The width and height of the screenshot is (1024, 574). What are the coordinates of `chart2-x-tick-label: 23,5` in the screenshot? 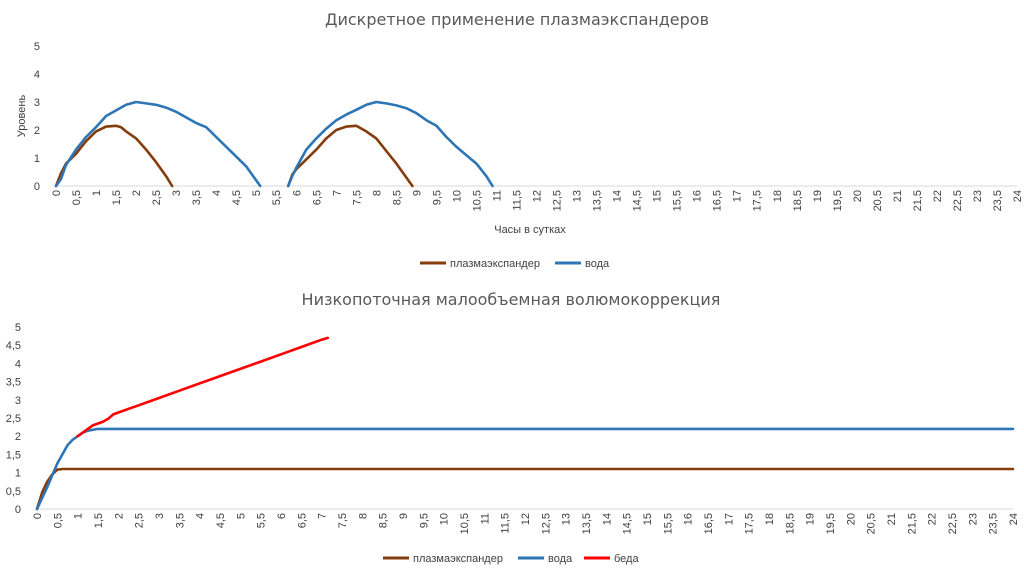 It's located at (994, 523).